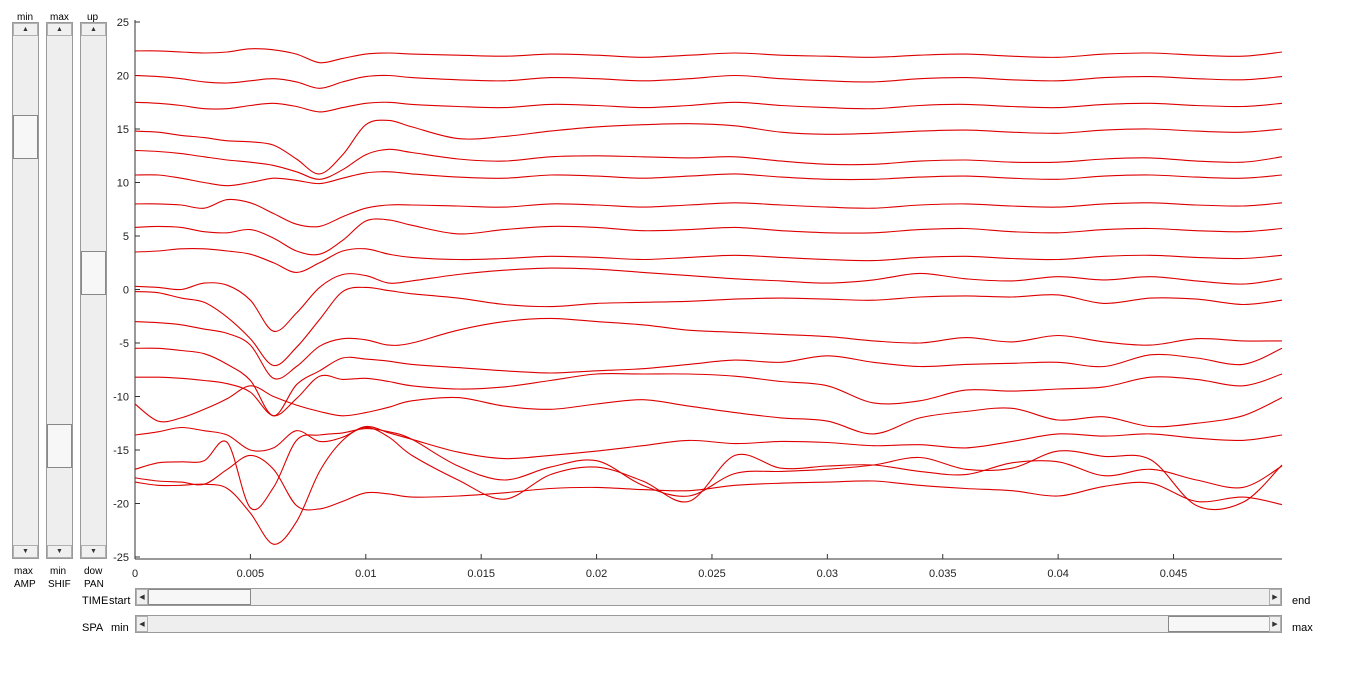  What do you see at coordinates (123, 23) in the screenshot?
I see `y-tick-label: 25` at bounding box center [123, 23].